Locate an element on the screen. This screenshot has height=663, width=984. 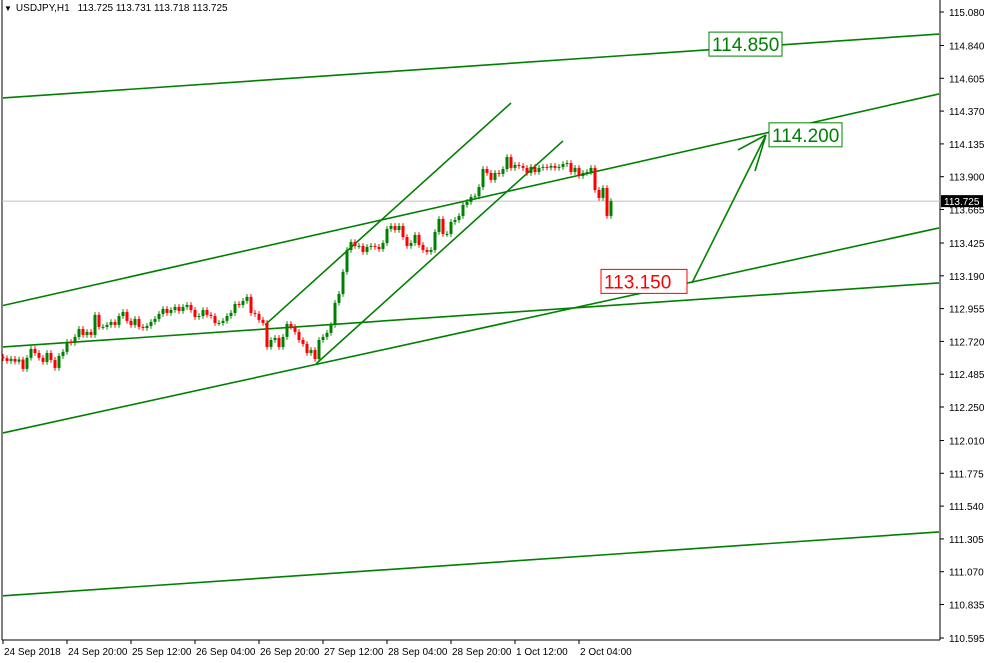
price-label: 114.200 is located at coordinates (805, 136).